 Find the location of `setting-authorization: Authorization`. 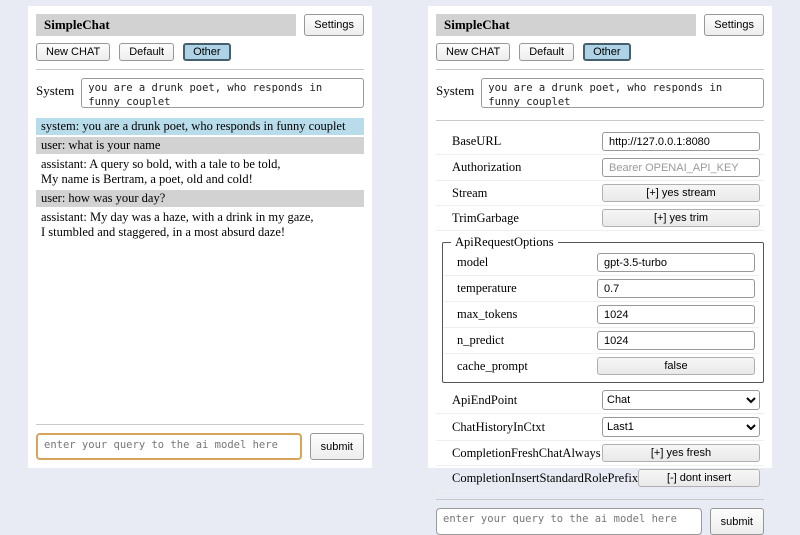

setting-authorization: Authorization is located at coordinates (600, 168).